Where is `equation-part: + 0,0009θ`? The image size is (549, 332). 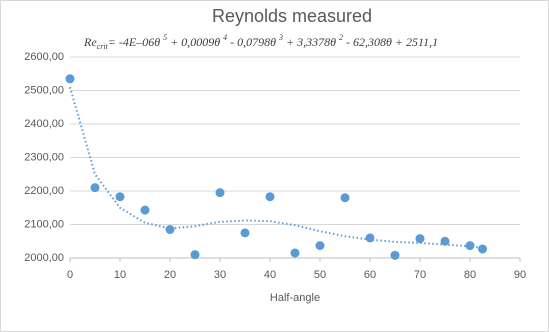 equation-part: + 0,0009θ is located at coordinates (195, 42).